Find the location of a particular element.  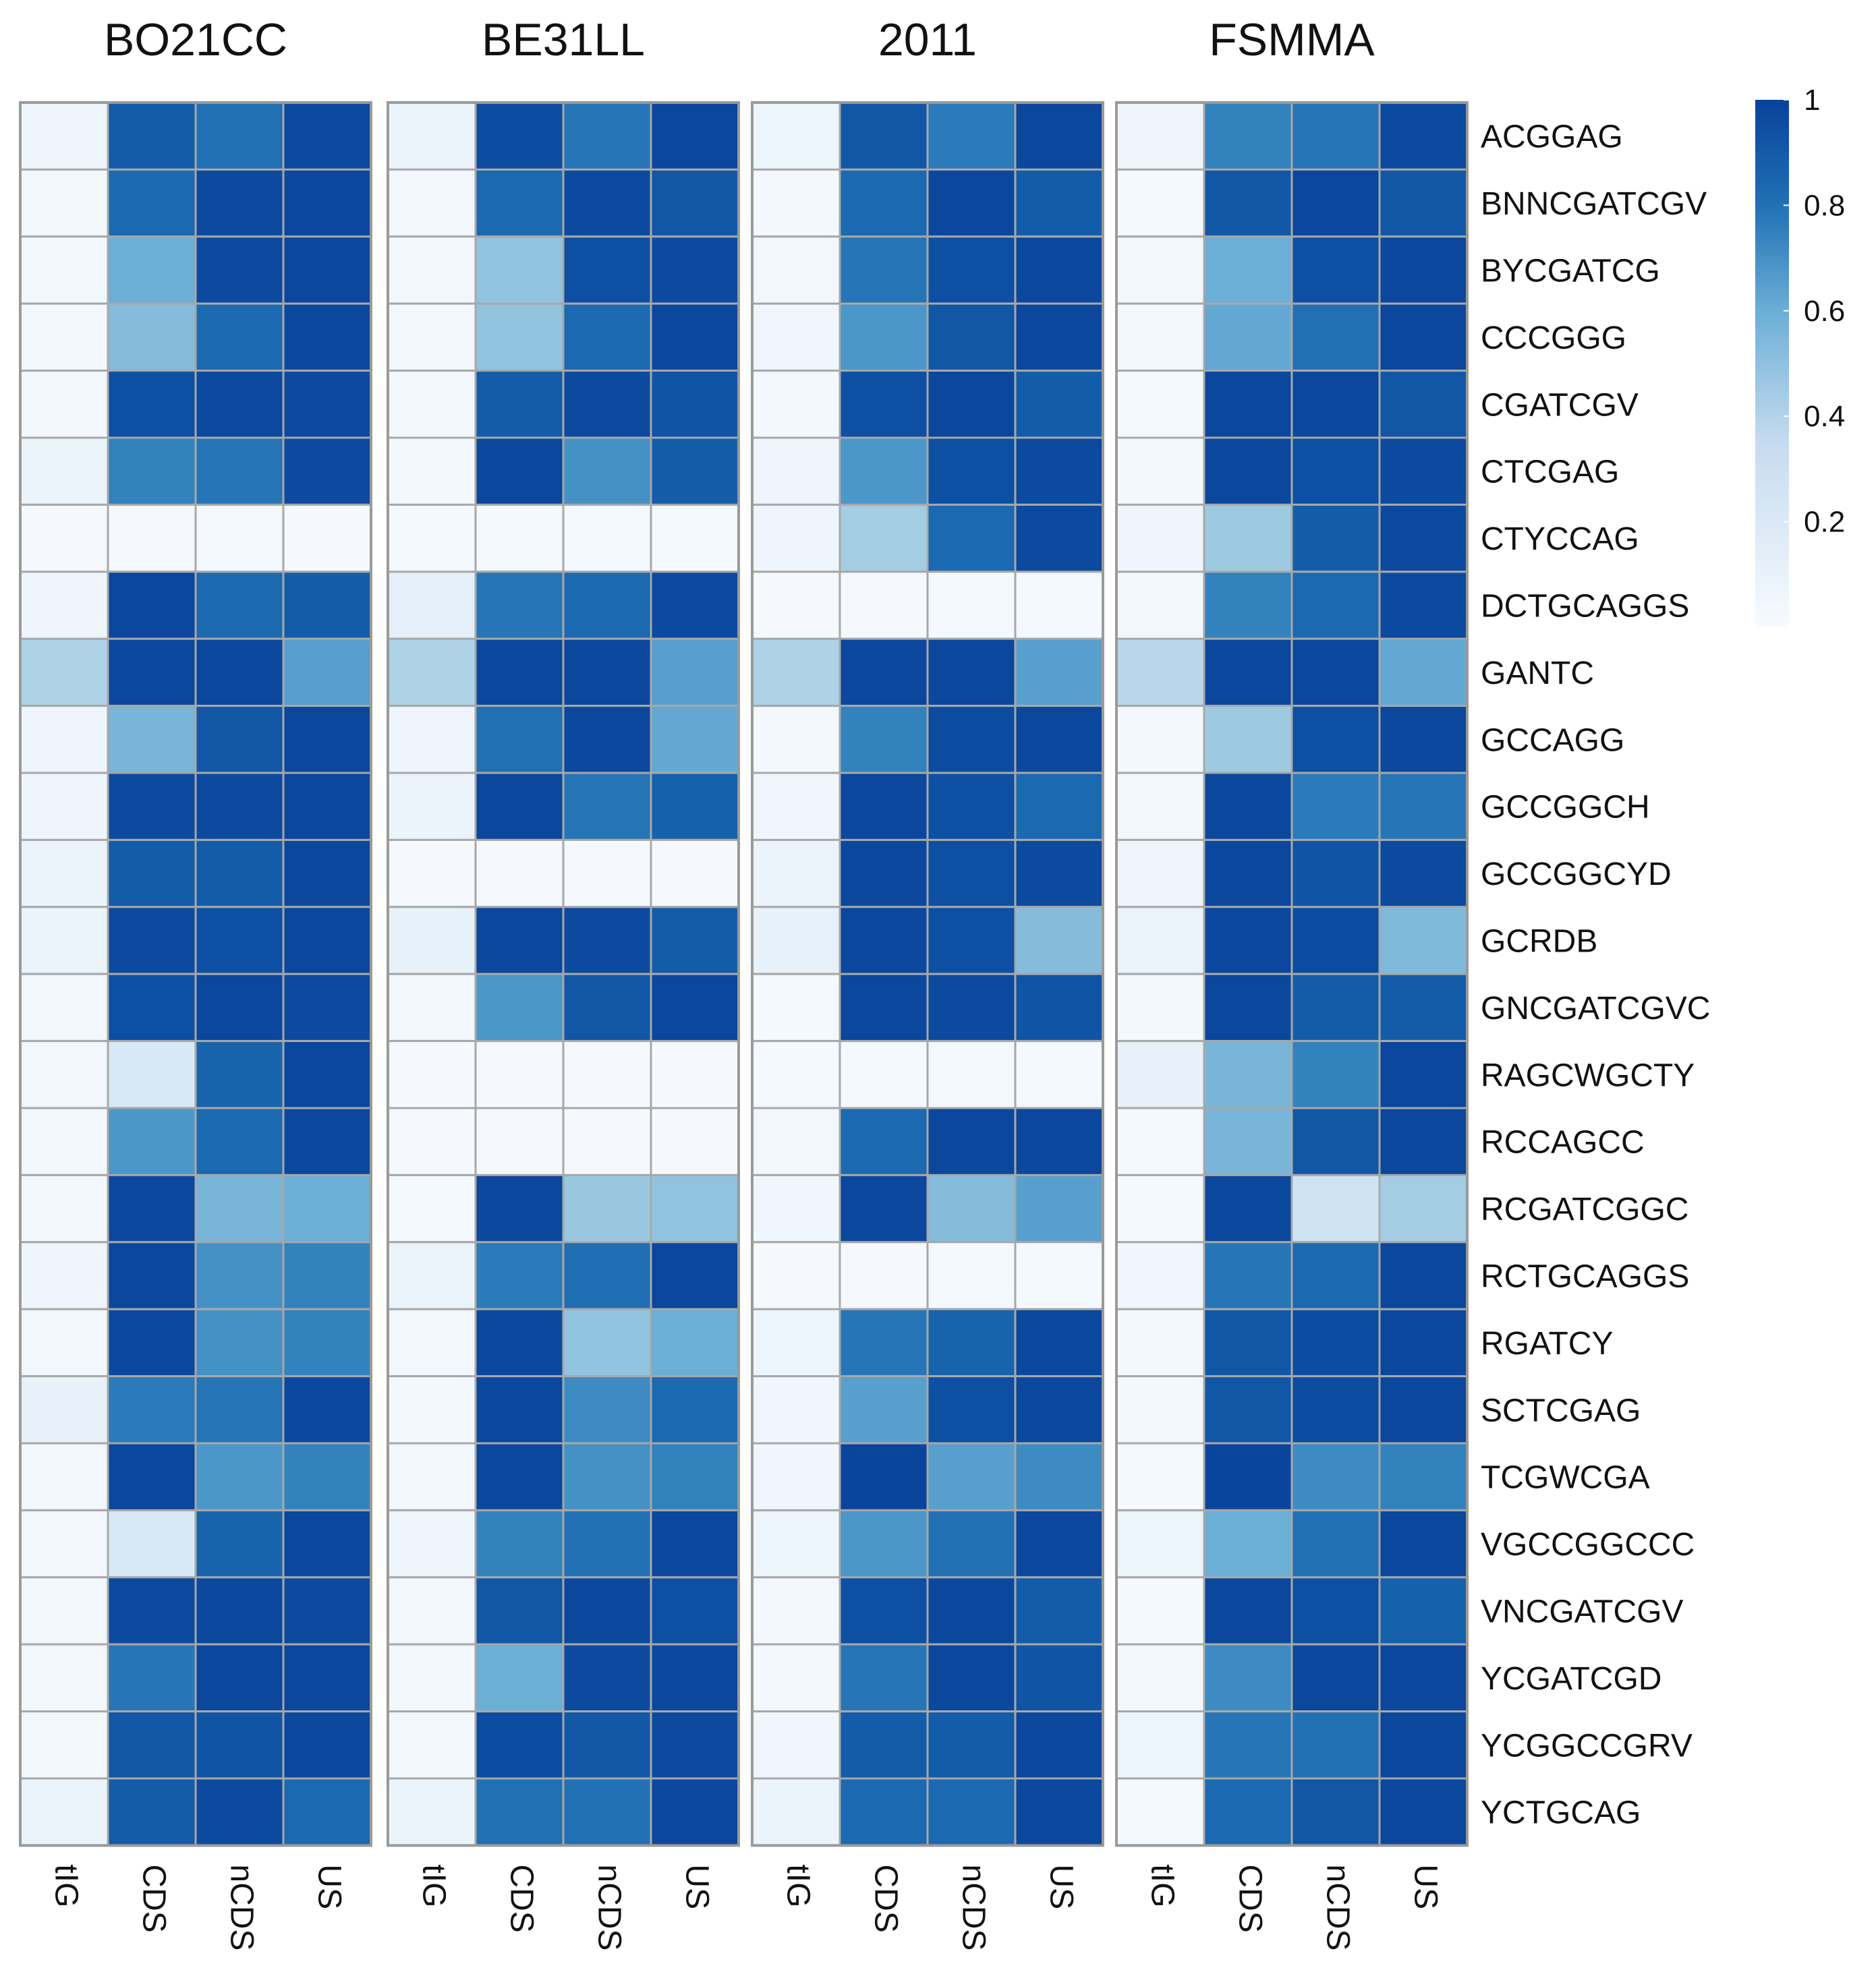

panel-title: BE31LL is located at coordinates (563, 39).